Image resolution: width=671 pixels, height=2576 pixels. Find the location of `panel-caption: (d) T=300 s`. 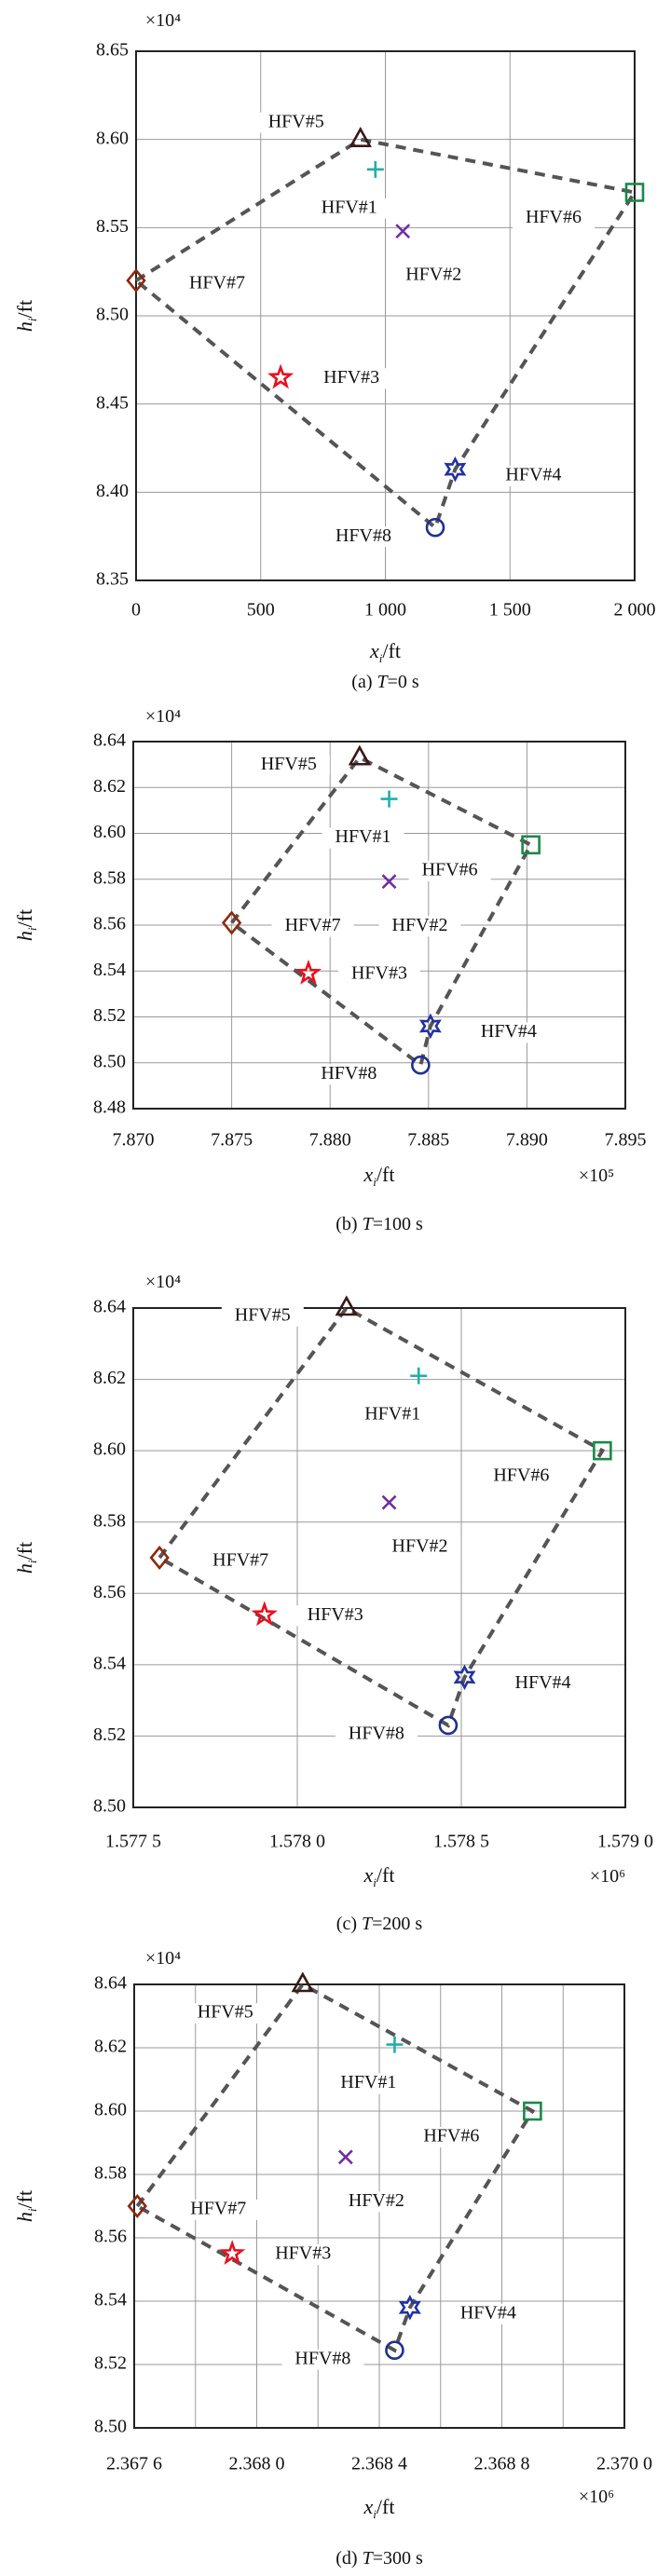

panel-caption: (d) T=300 s is located at coordinates (380, 2558).